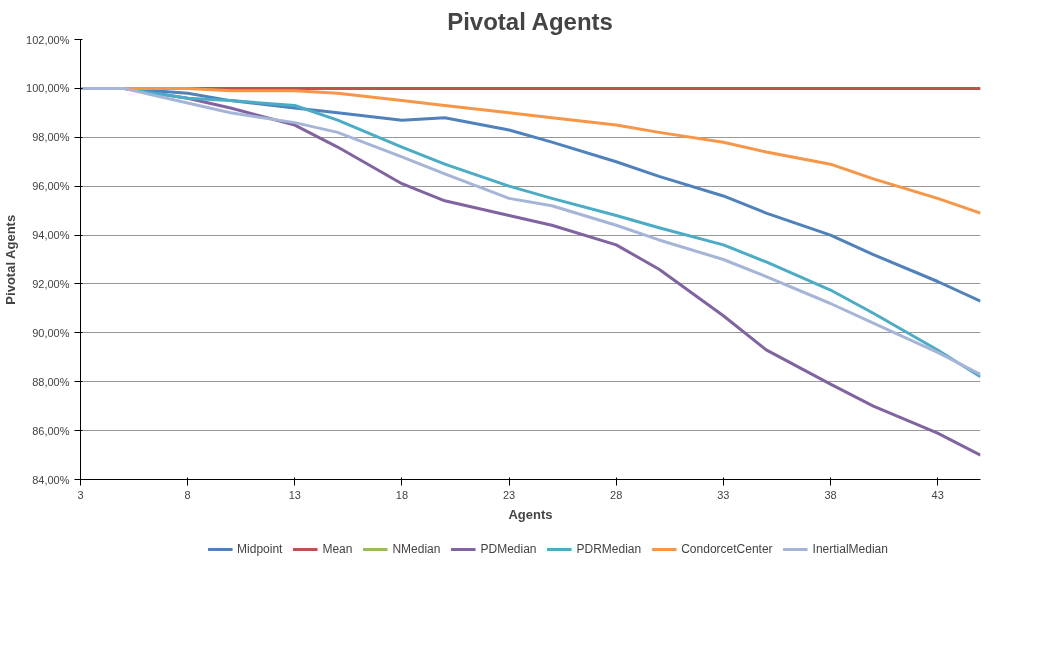  Describe the element at coordinates (850, 549) in the screenshot. I see `legend-label: InertialMedian` at that location.